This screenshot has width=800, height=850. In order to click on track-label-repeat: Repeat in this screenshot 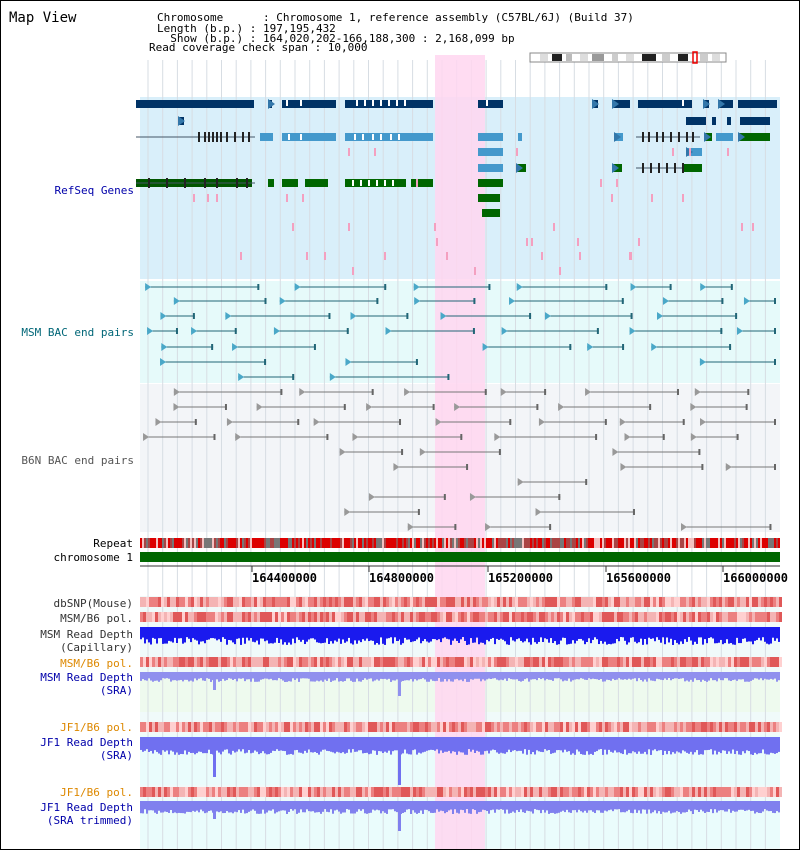, I will do `click(113, 543)`.